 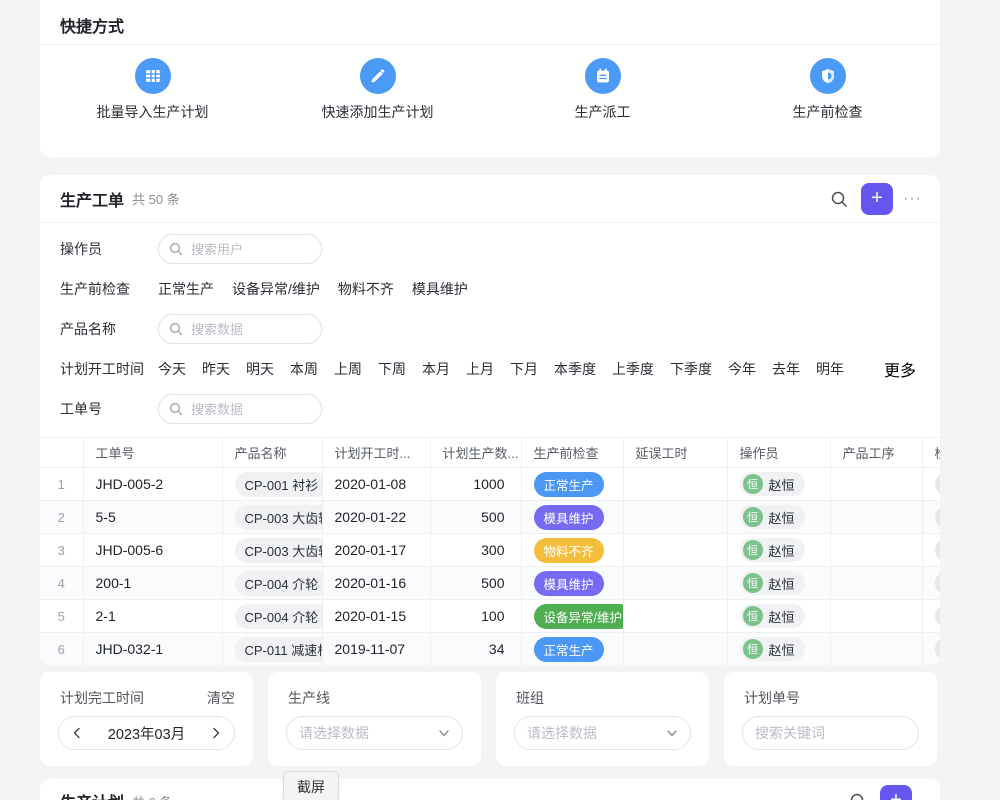 I want to click on column-header, so click(x=62, y=452).